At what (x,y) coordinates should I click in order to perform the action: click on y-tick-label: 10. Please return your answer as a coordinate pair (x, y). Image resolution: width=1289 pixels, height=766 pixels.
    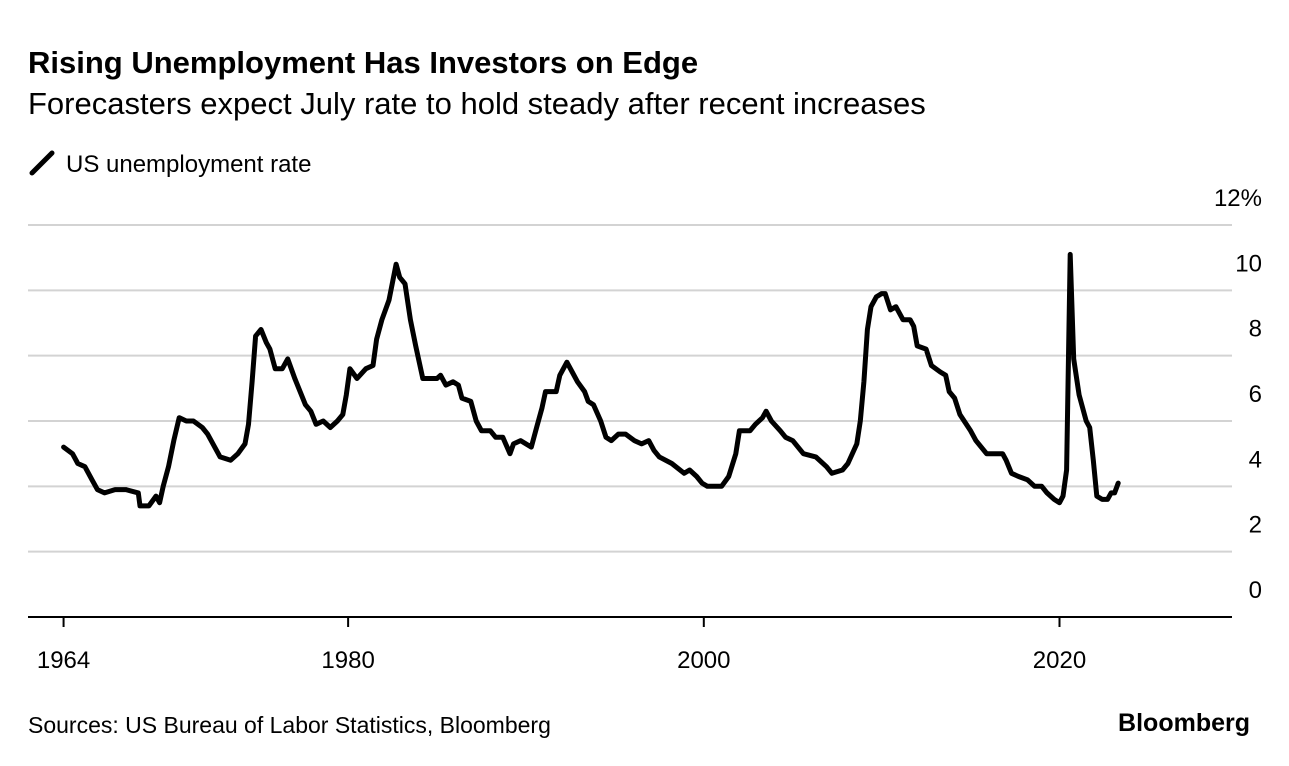
    Looking at the image, I should click on (1248, 263).